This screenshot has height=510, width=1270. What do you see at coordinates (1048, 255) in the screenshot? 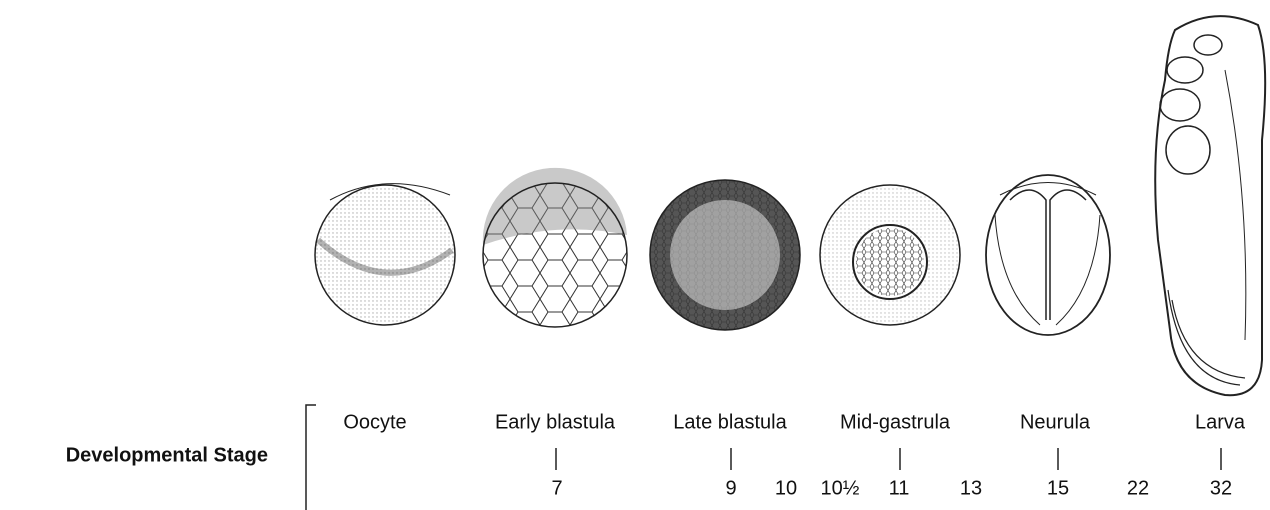
I see `neurula-drawing` at bounding box center [1048, 255].